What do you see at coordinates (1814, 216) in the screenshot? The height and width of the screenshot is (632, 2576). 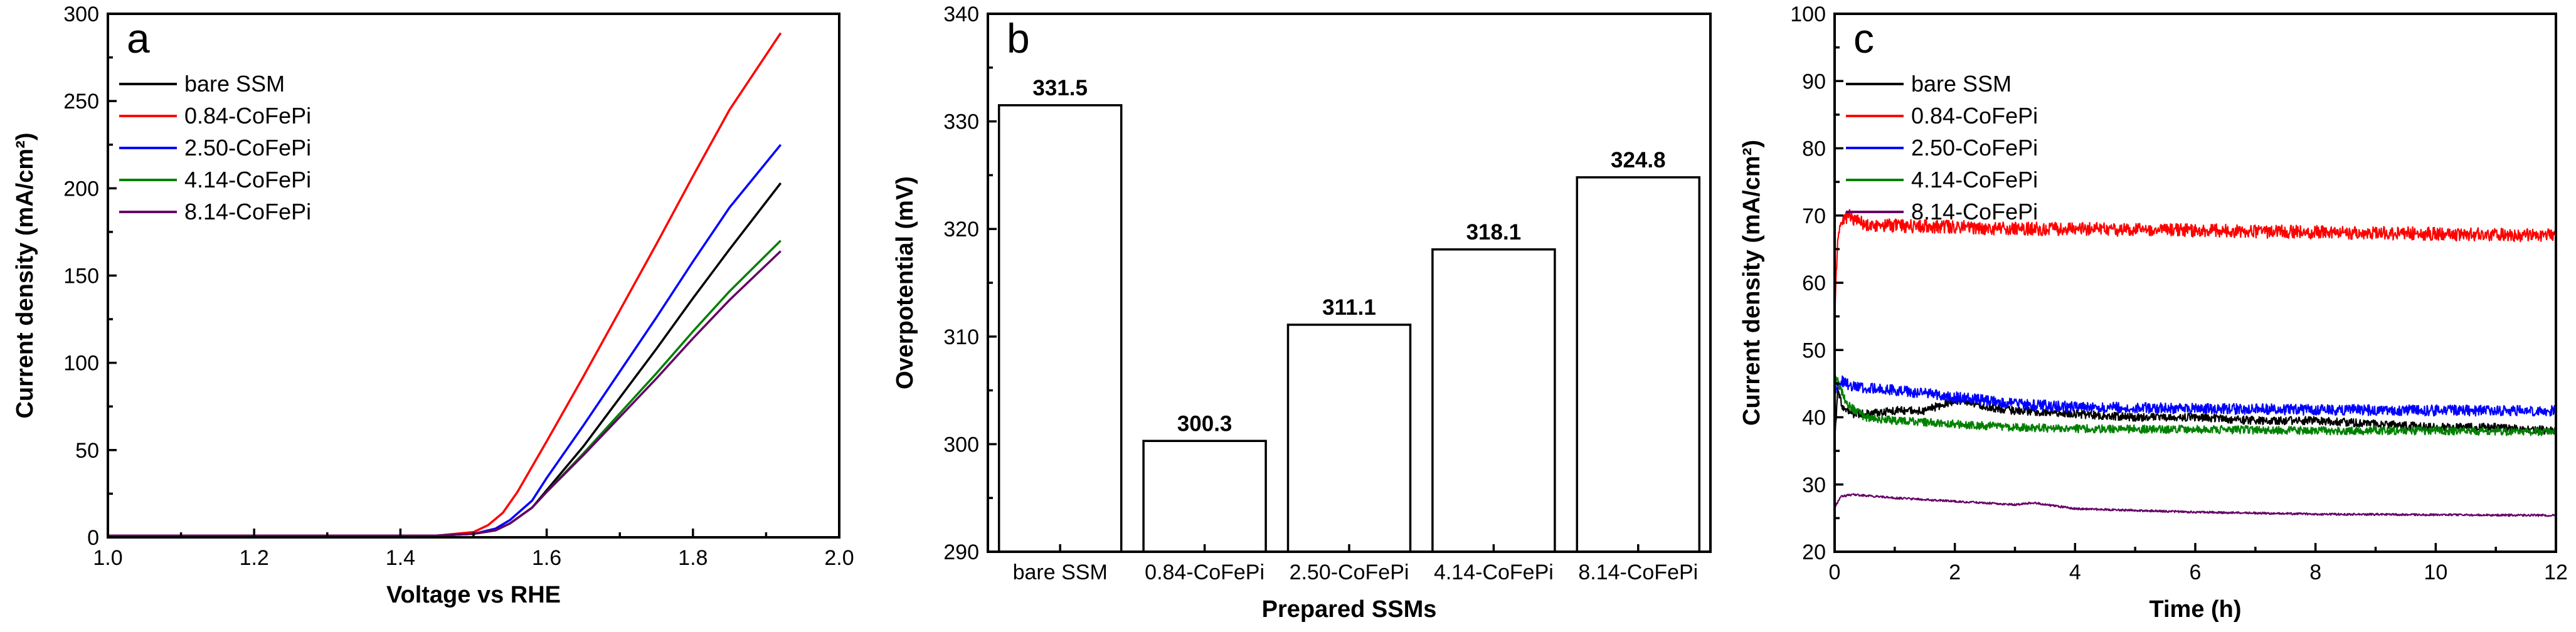 I see `y-tick-label-5: 70` at bounding box center [1814, 216].